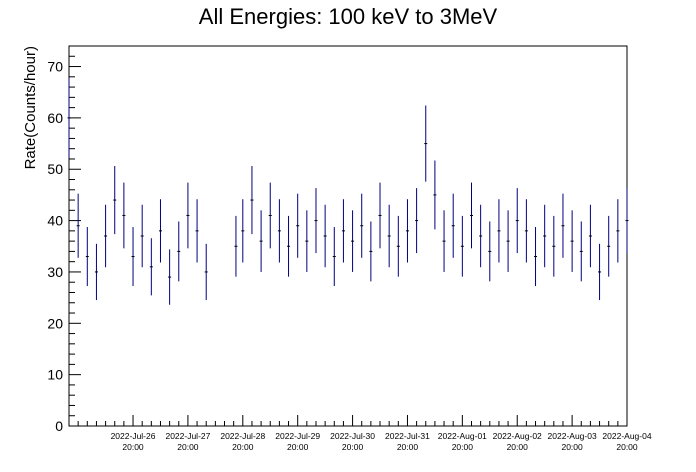 This screenshot has height=472, width=696. I want to click on x-tick-label-date: 2022-Jul-31, so click(407, 436).